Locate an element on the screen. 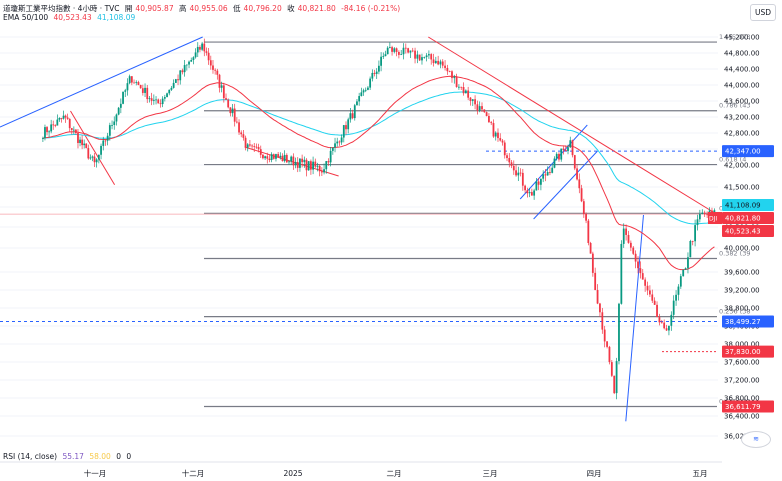  fib-label: 0.382 (39 is located at coordinates (734, 254).